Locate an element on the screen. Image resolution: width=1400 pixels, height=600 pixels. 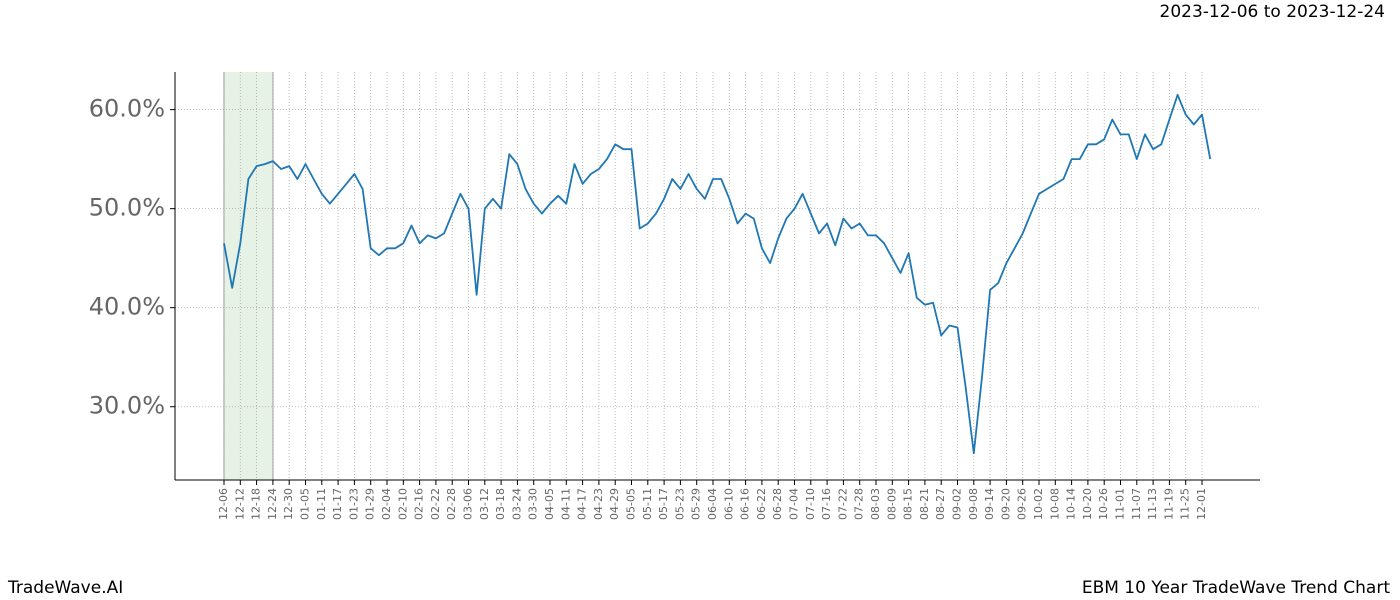
x-tick-label: 12-30 is located at coordinates (288, 504).